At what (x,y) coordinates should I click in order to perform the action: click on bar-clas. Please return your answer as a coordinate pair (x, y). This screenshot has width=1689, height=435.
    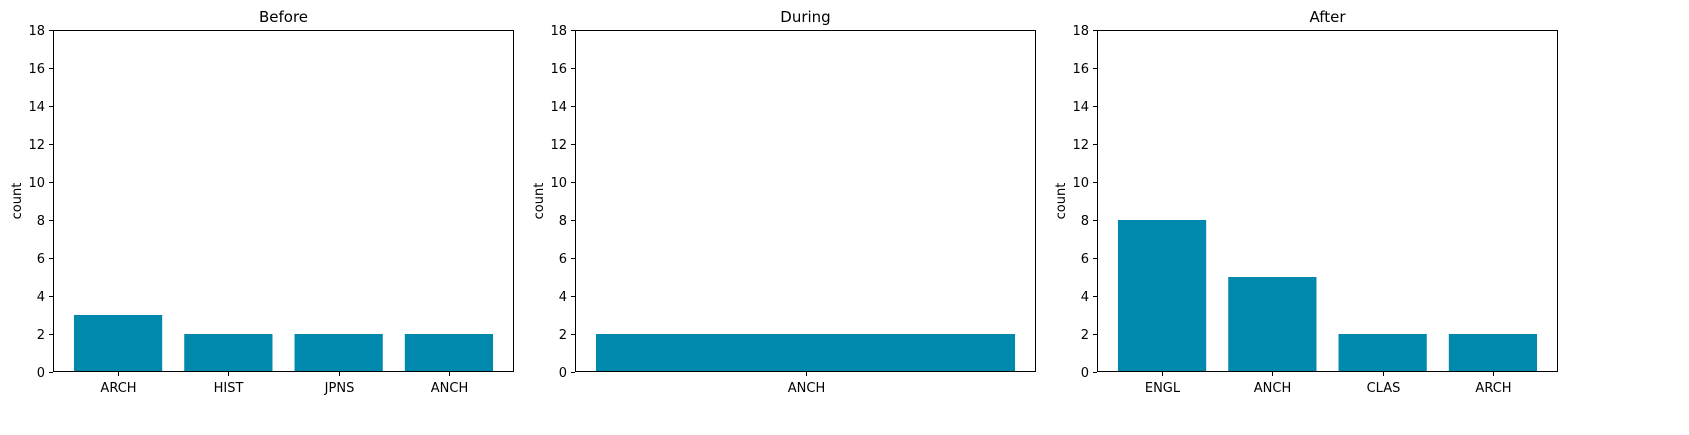
    Looking at the image, I should click on (1382, 353).